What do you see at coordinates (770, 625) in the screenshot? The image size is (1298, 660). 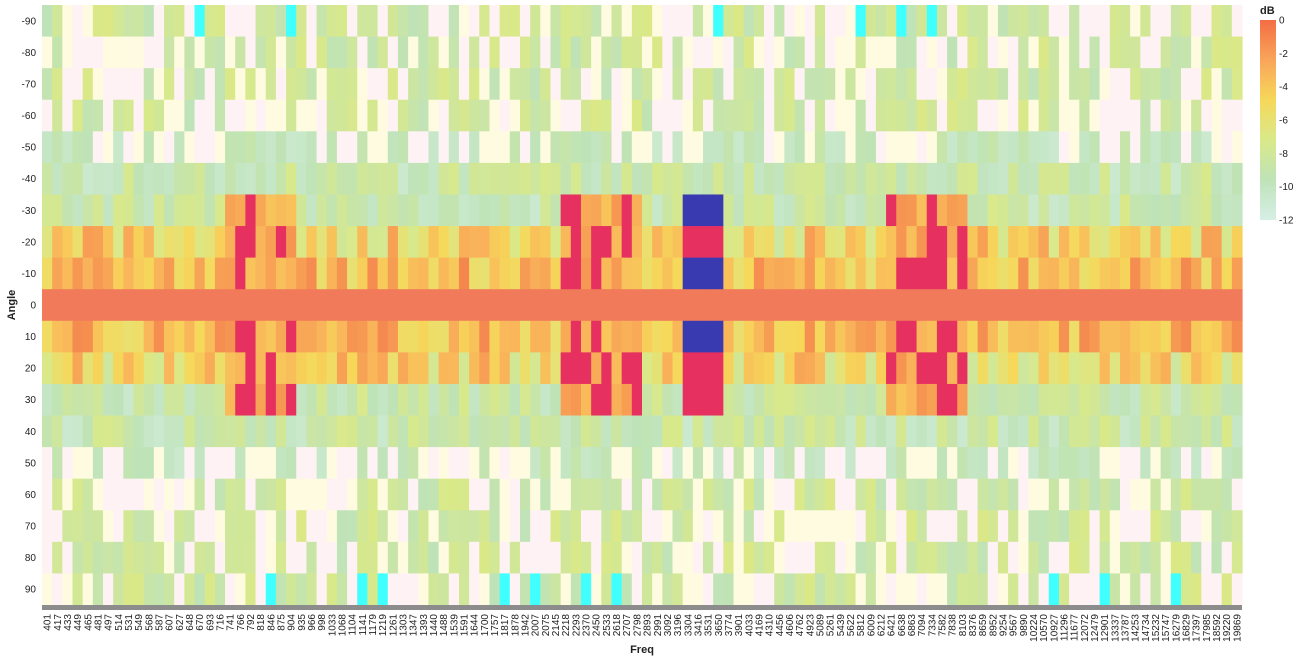 I see `x-tick-label: 4310` at bounding box center [770, 625].